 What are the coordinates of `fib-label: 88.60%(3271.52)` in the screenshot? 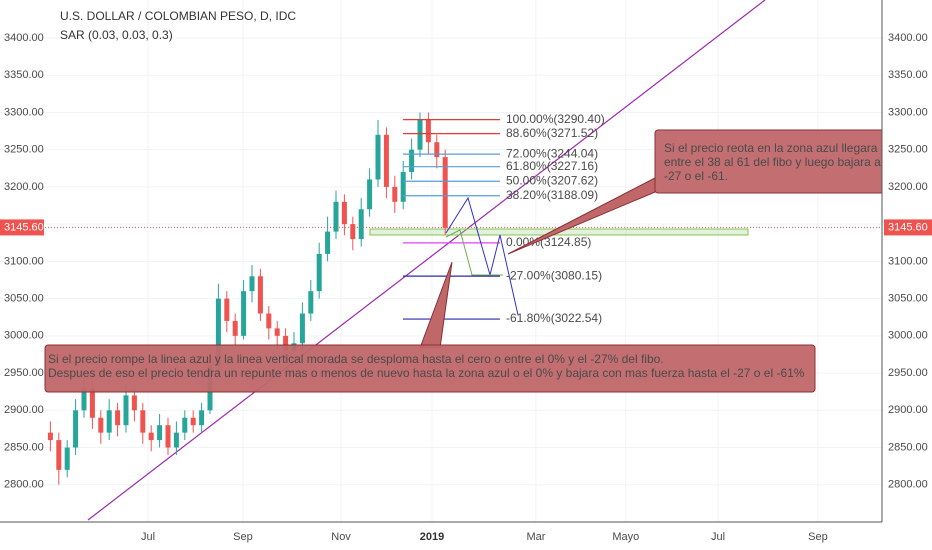 It's located at (552, 133).